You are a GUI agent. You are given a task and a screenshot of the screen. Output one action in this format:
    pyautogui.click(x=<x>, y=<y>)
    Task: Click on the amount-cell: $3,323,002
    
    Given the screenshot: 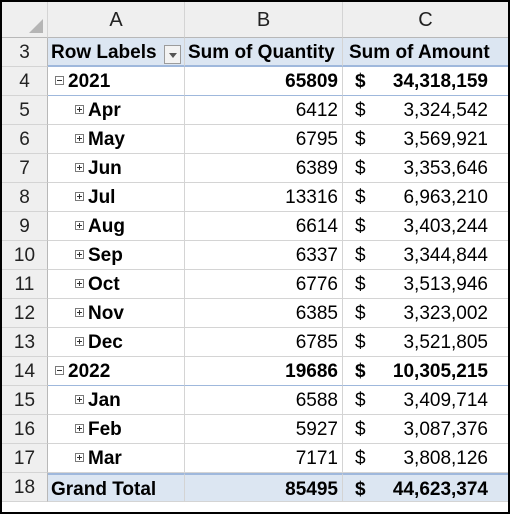 What is the action you would take?
    pyautogui.click(x=425, y=313)
    